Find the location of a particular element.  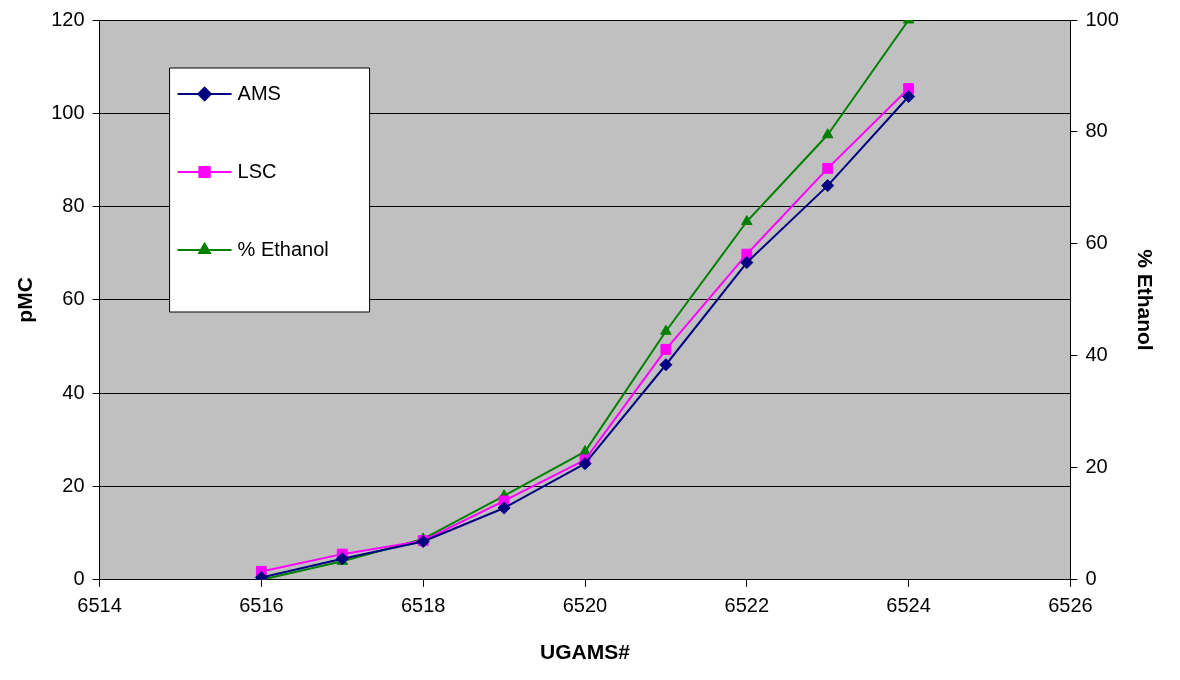

legend-label: AMS is located at coordinates (259, 92).